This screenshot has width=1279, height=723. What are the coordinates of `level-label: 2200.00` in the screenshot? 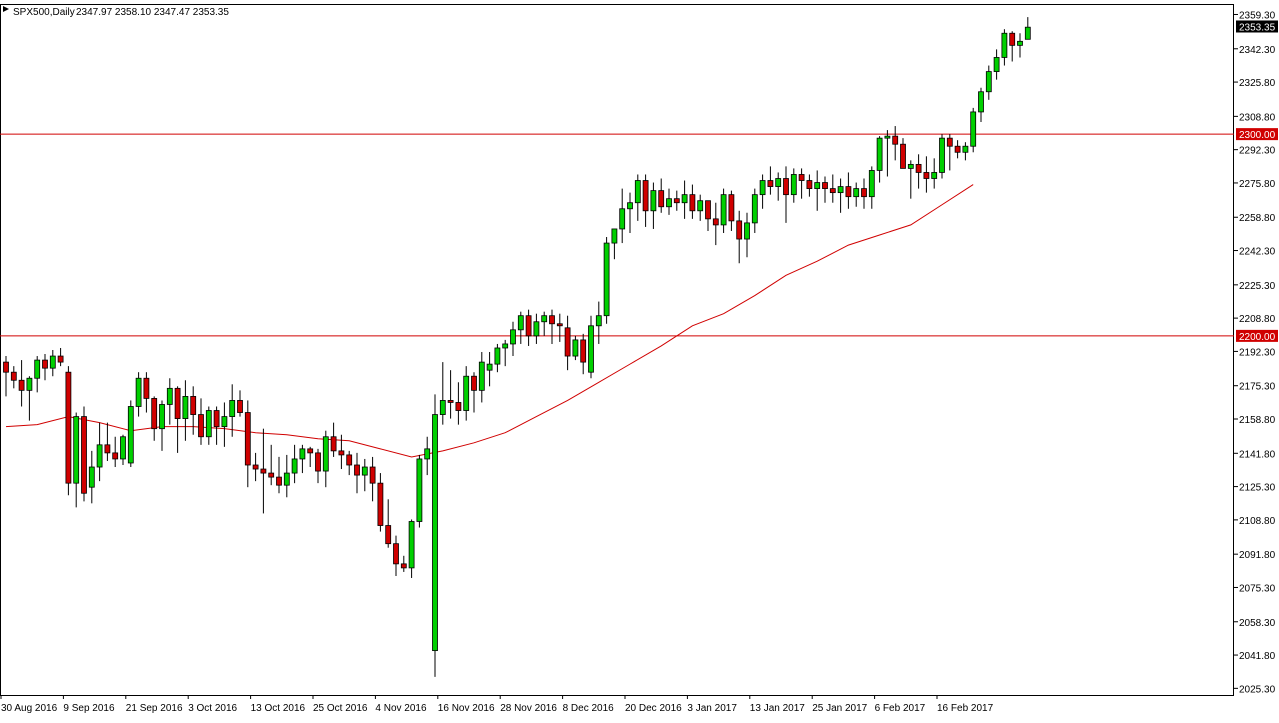 It's located at (1257, 337).